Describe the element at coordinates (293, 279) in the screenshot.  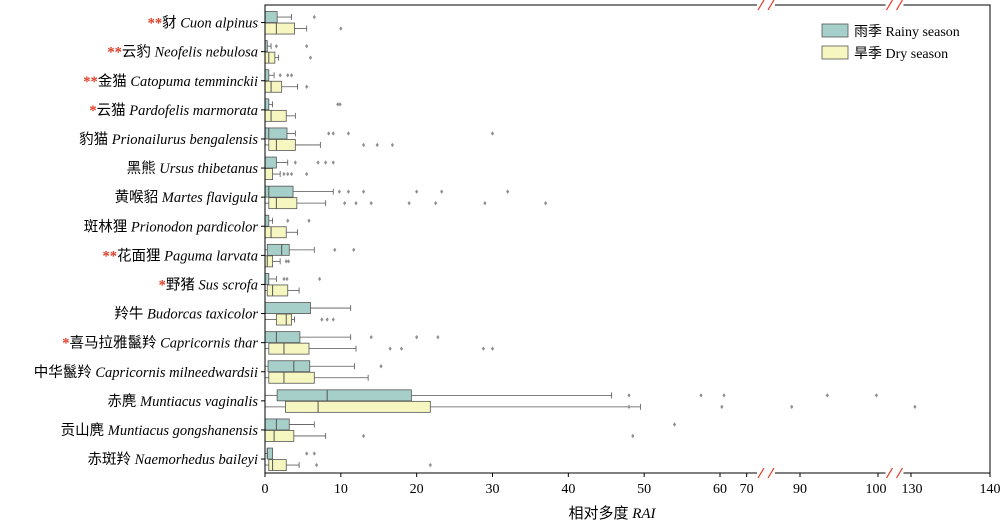
I see `rainy-9-box` at that location.